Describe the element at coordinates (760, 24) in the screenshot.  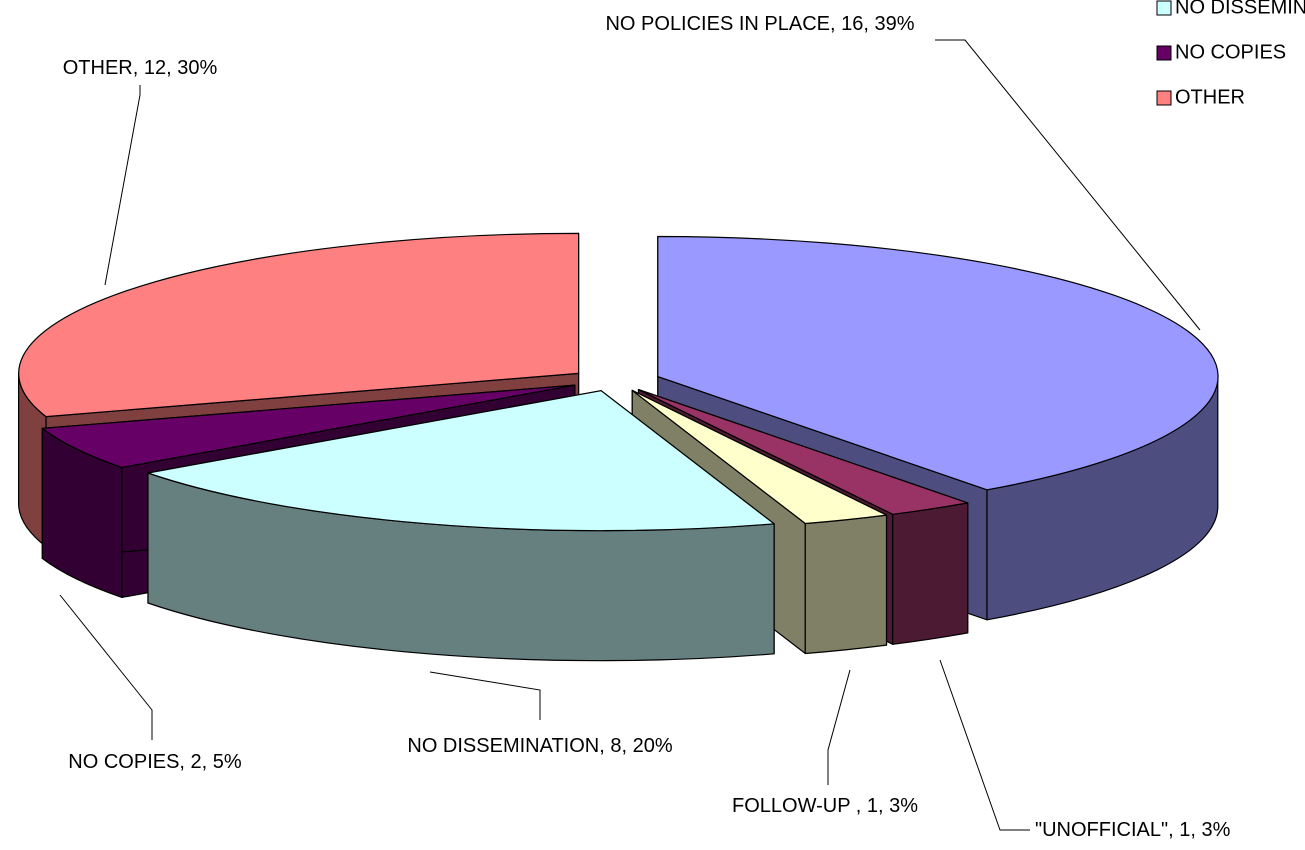
I see `data-label: NO POLICIES IN PLACE, 16, 39%` at that location.